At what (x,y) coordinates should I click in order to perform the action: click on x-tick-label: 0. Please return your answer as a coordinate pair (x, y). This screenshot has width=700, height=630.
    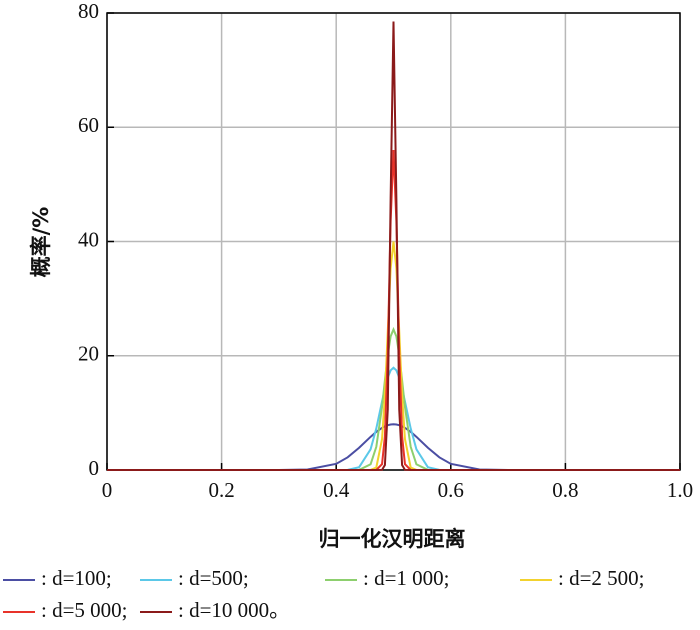
    Looking at the image, I should click on (107, 490).